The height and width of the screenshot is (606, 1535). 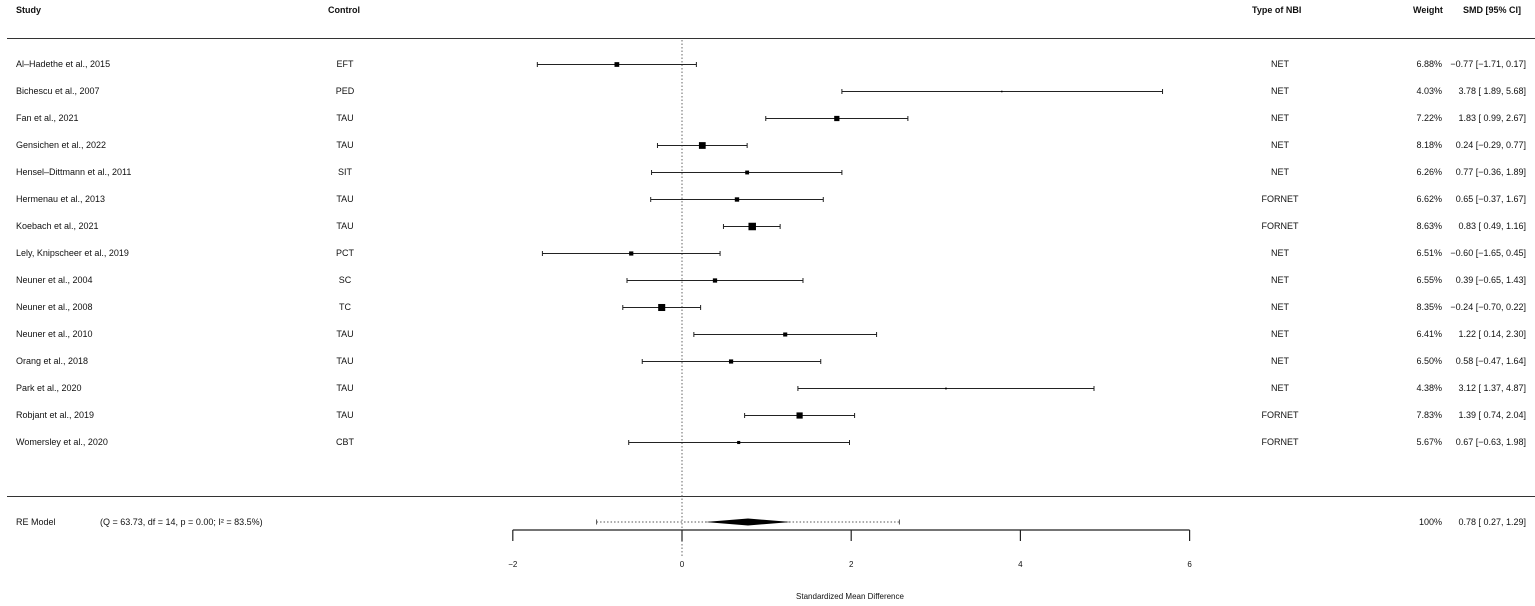 I want to click on row-smd: 0.83 [ 0.49, 1.16], so click(x=1492, y=226).